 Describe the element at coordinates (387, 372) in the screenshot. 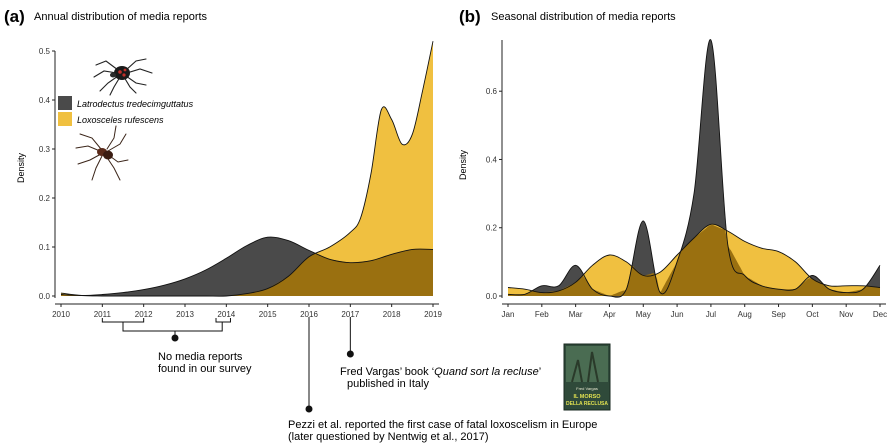

I see `vargas-line-1-pre: Fred Vargas’ book ‘` at that location.